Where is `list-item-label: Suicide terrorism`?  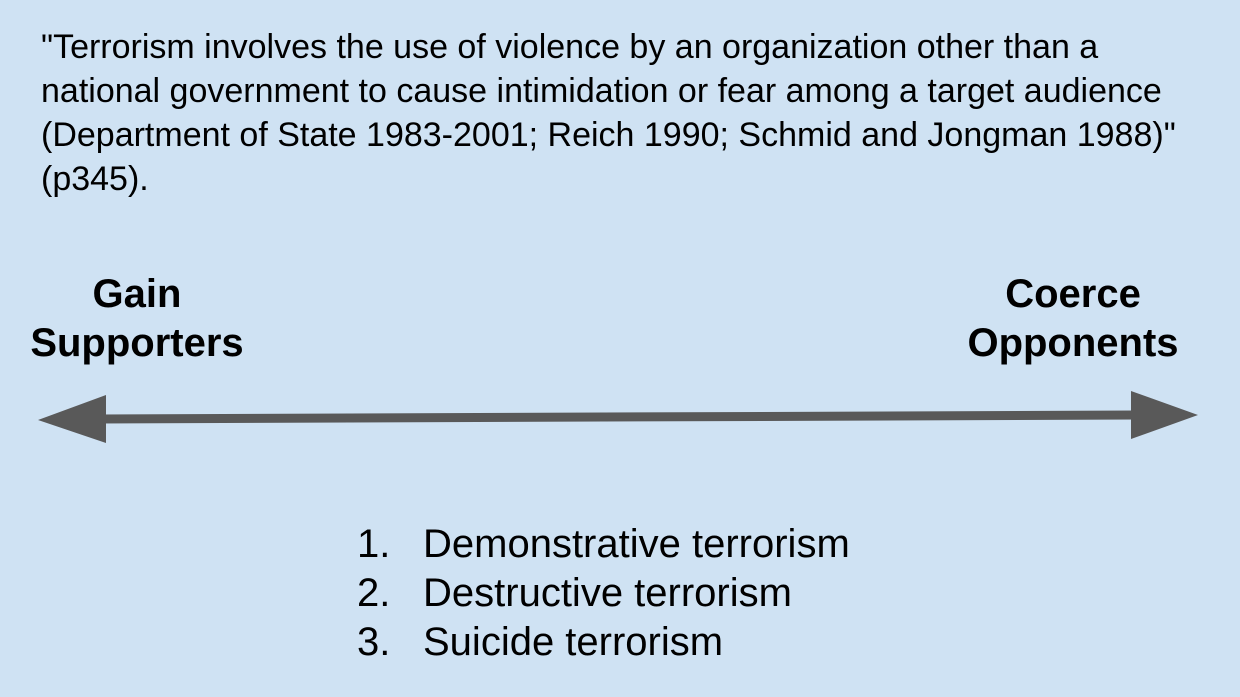
list-item-label: Suicide terrorism is located at coordinates (573, 642).